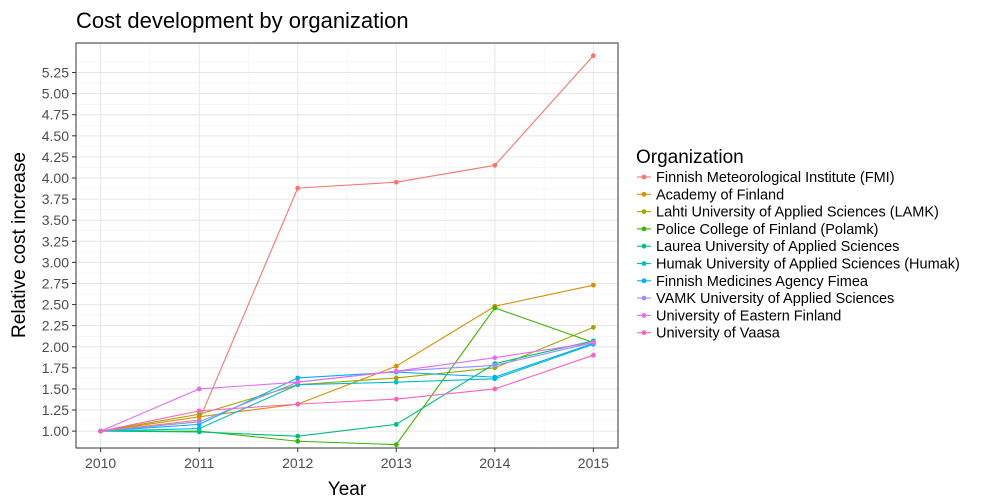  I want to click on x-tick-label: 2013, so click(396, 463).